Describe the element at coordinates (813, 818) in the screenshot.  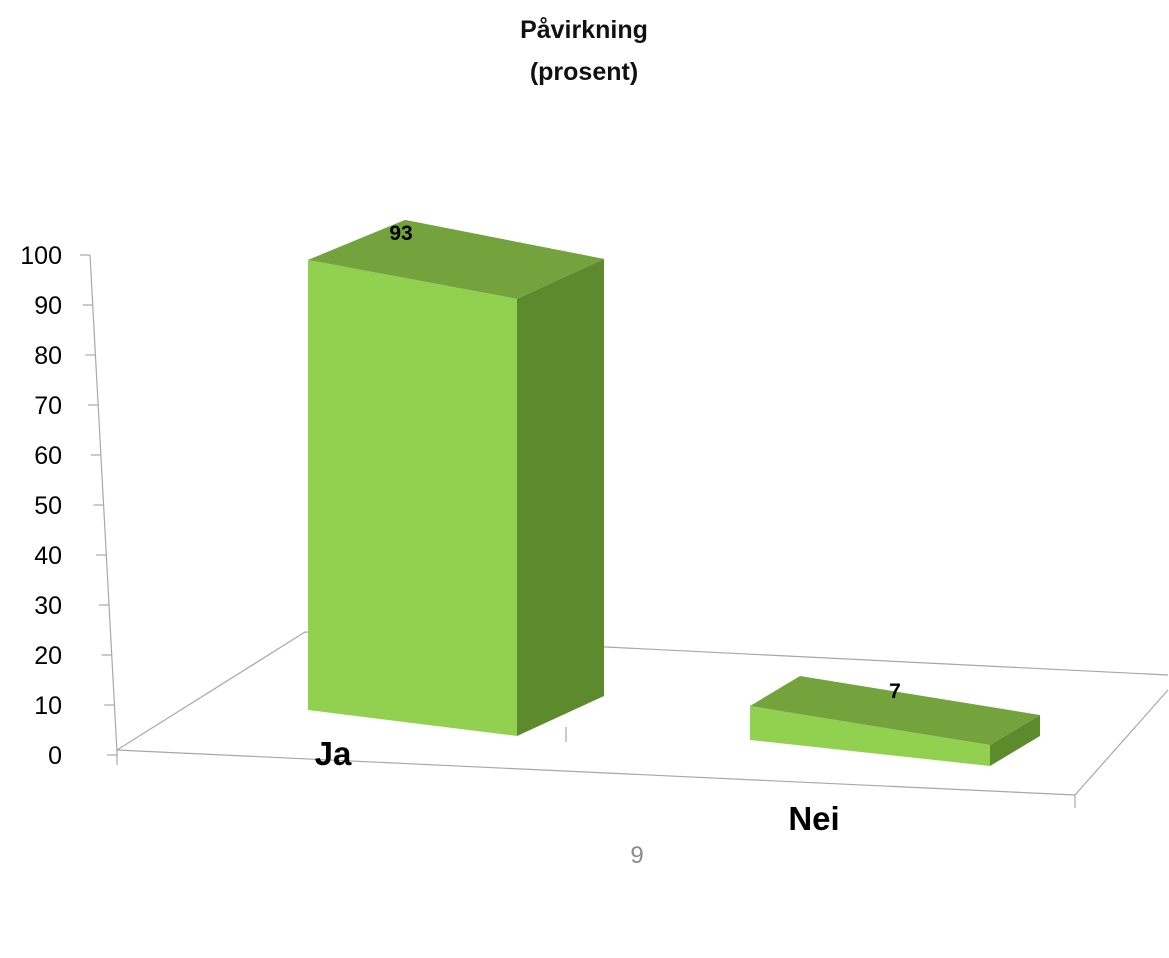
I see `category-label: Nei` at that location.